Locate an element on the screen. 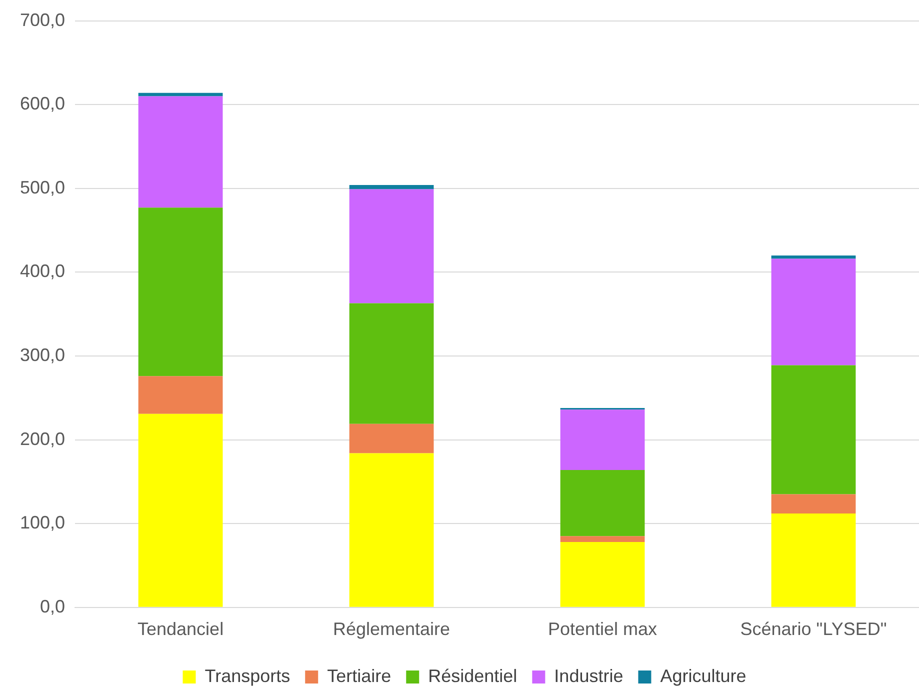 The height and width of the screenshot is (696, 919). x-tick-label: Potentiel max is located at coordinates (603, 629).